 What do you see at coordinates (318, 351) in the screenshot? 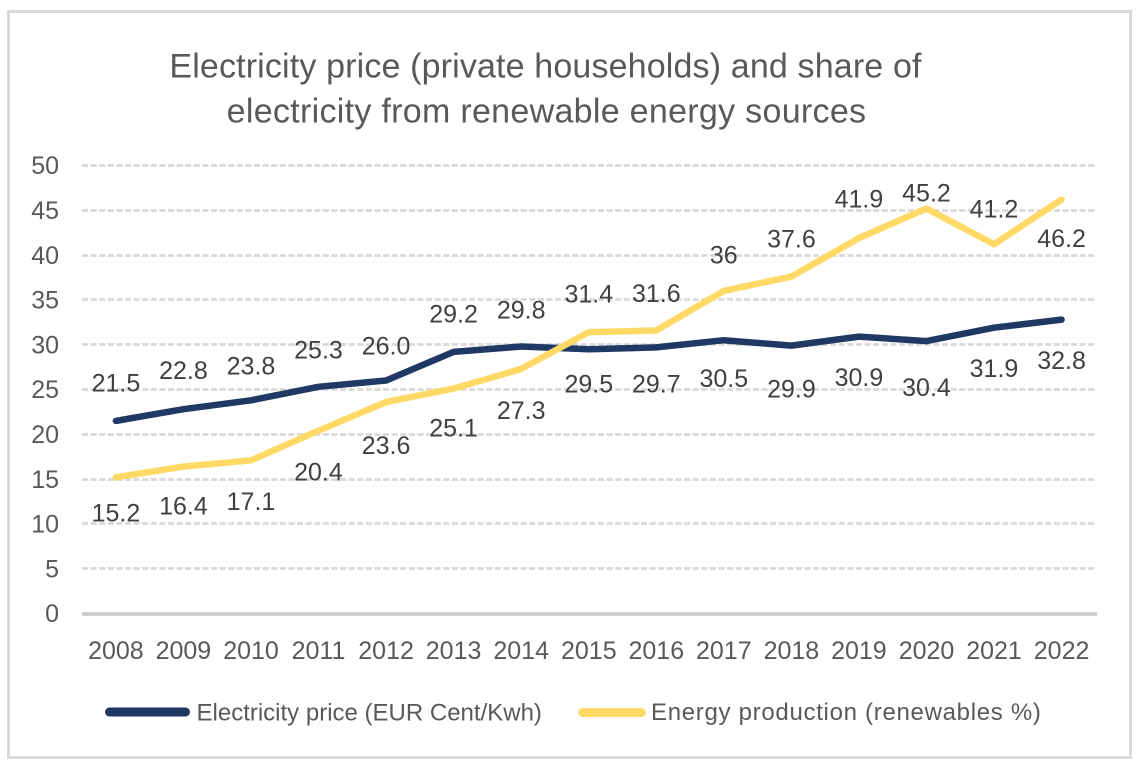
I see `svg-text: 25.3` at bounding box center [318, 351].